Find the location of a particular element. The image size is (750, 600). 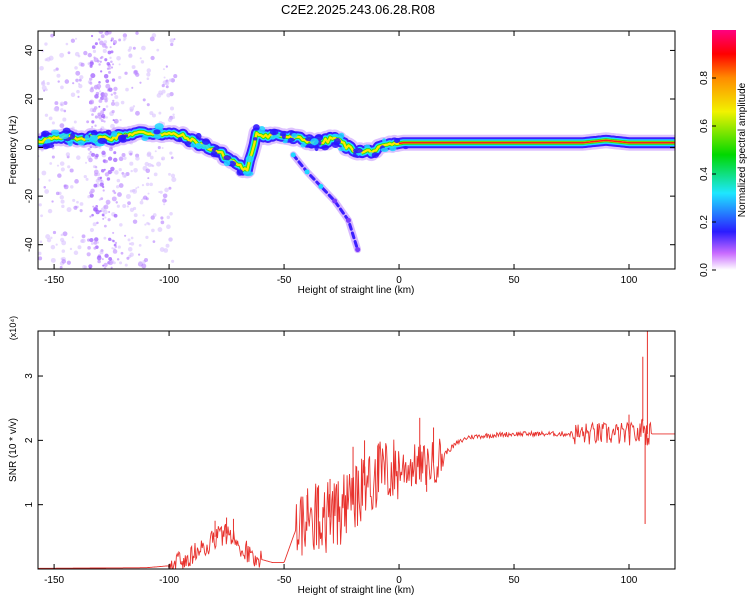

x-tick-label: -50 is located at coordinates (284, 580).